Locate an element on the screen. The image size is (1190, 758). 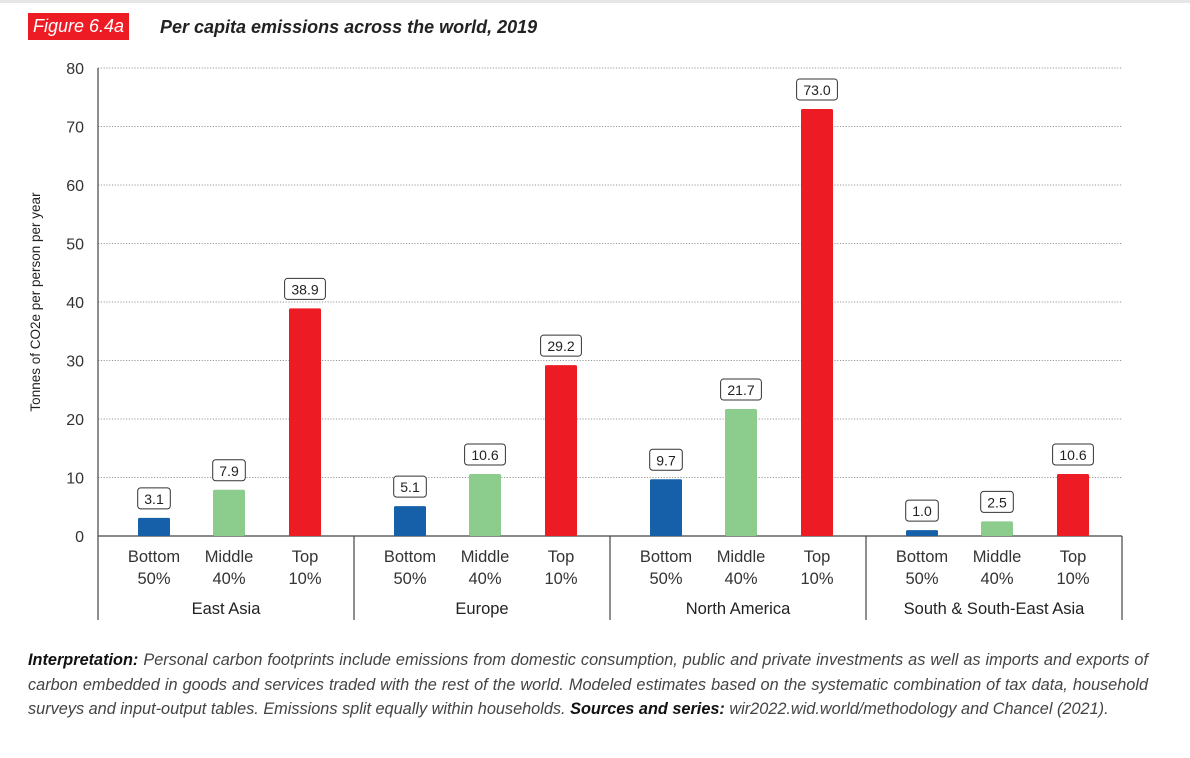
y-tick-label: 30 is located at coordinates (75, 362).